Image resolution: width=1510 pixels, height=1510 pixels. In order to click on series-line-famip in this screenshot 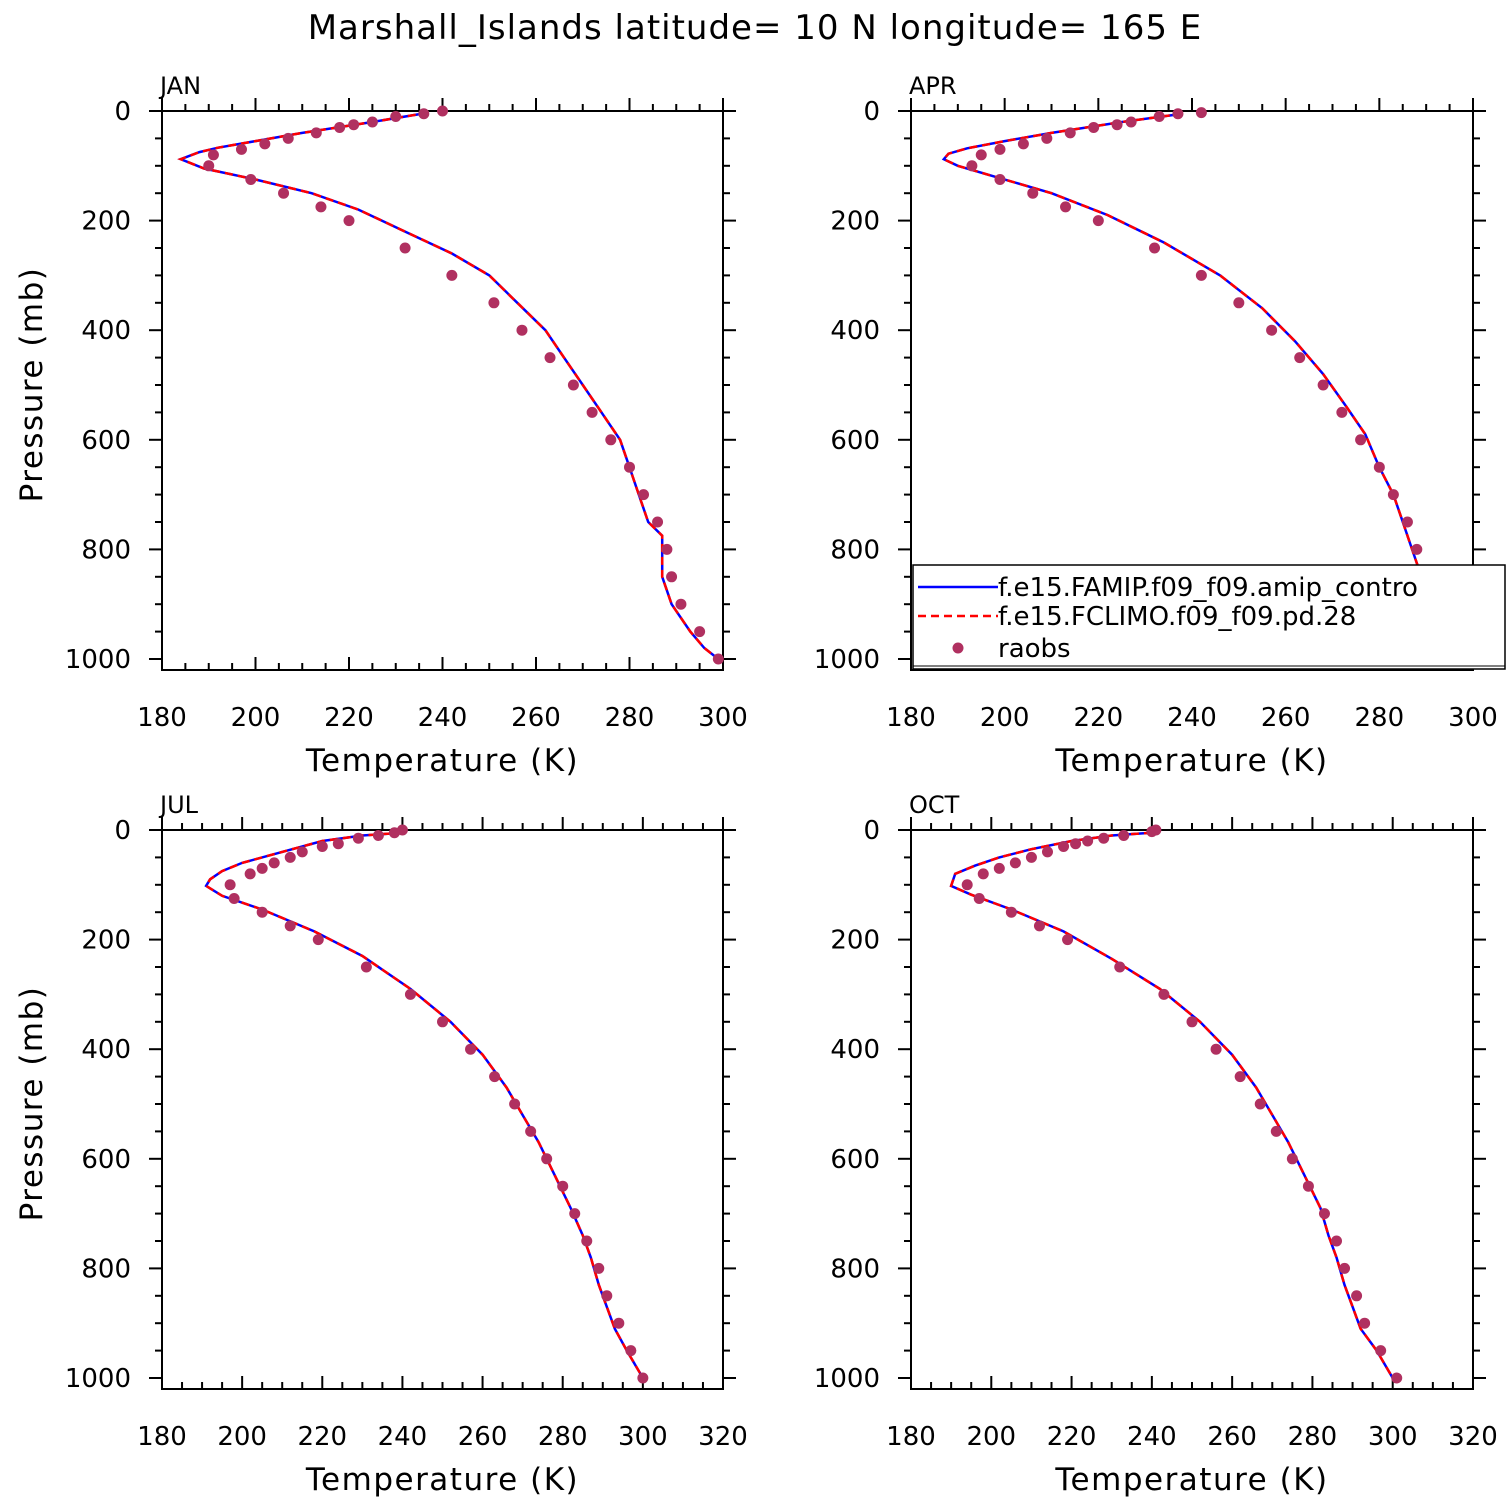, I will do `click(448, 385)`.